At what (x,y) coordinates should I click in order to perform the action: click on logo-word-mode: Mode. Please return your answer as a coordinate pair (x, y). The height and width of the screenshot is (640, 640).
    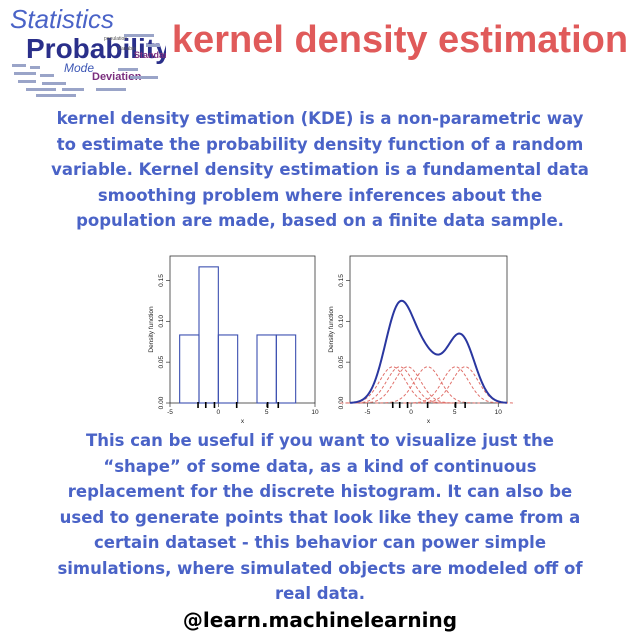
    Looking at the image, I should click on (79, 68).